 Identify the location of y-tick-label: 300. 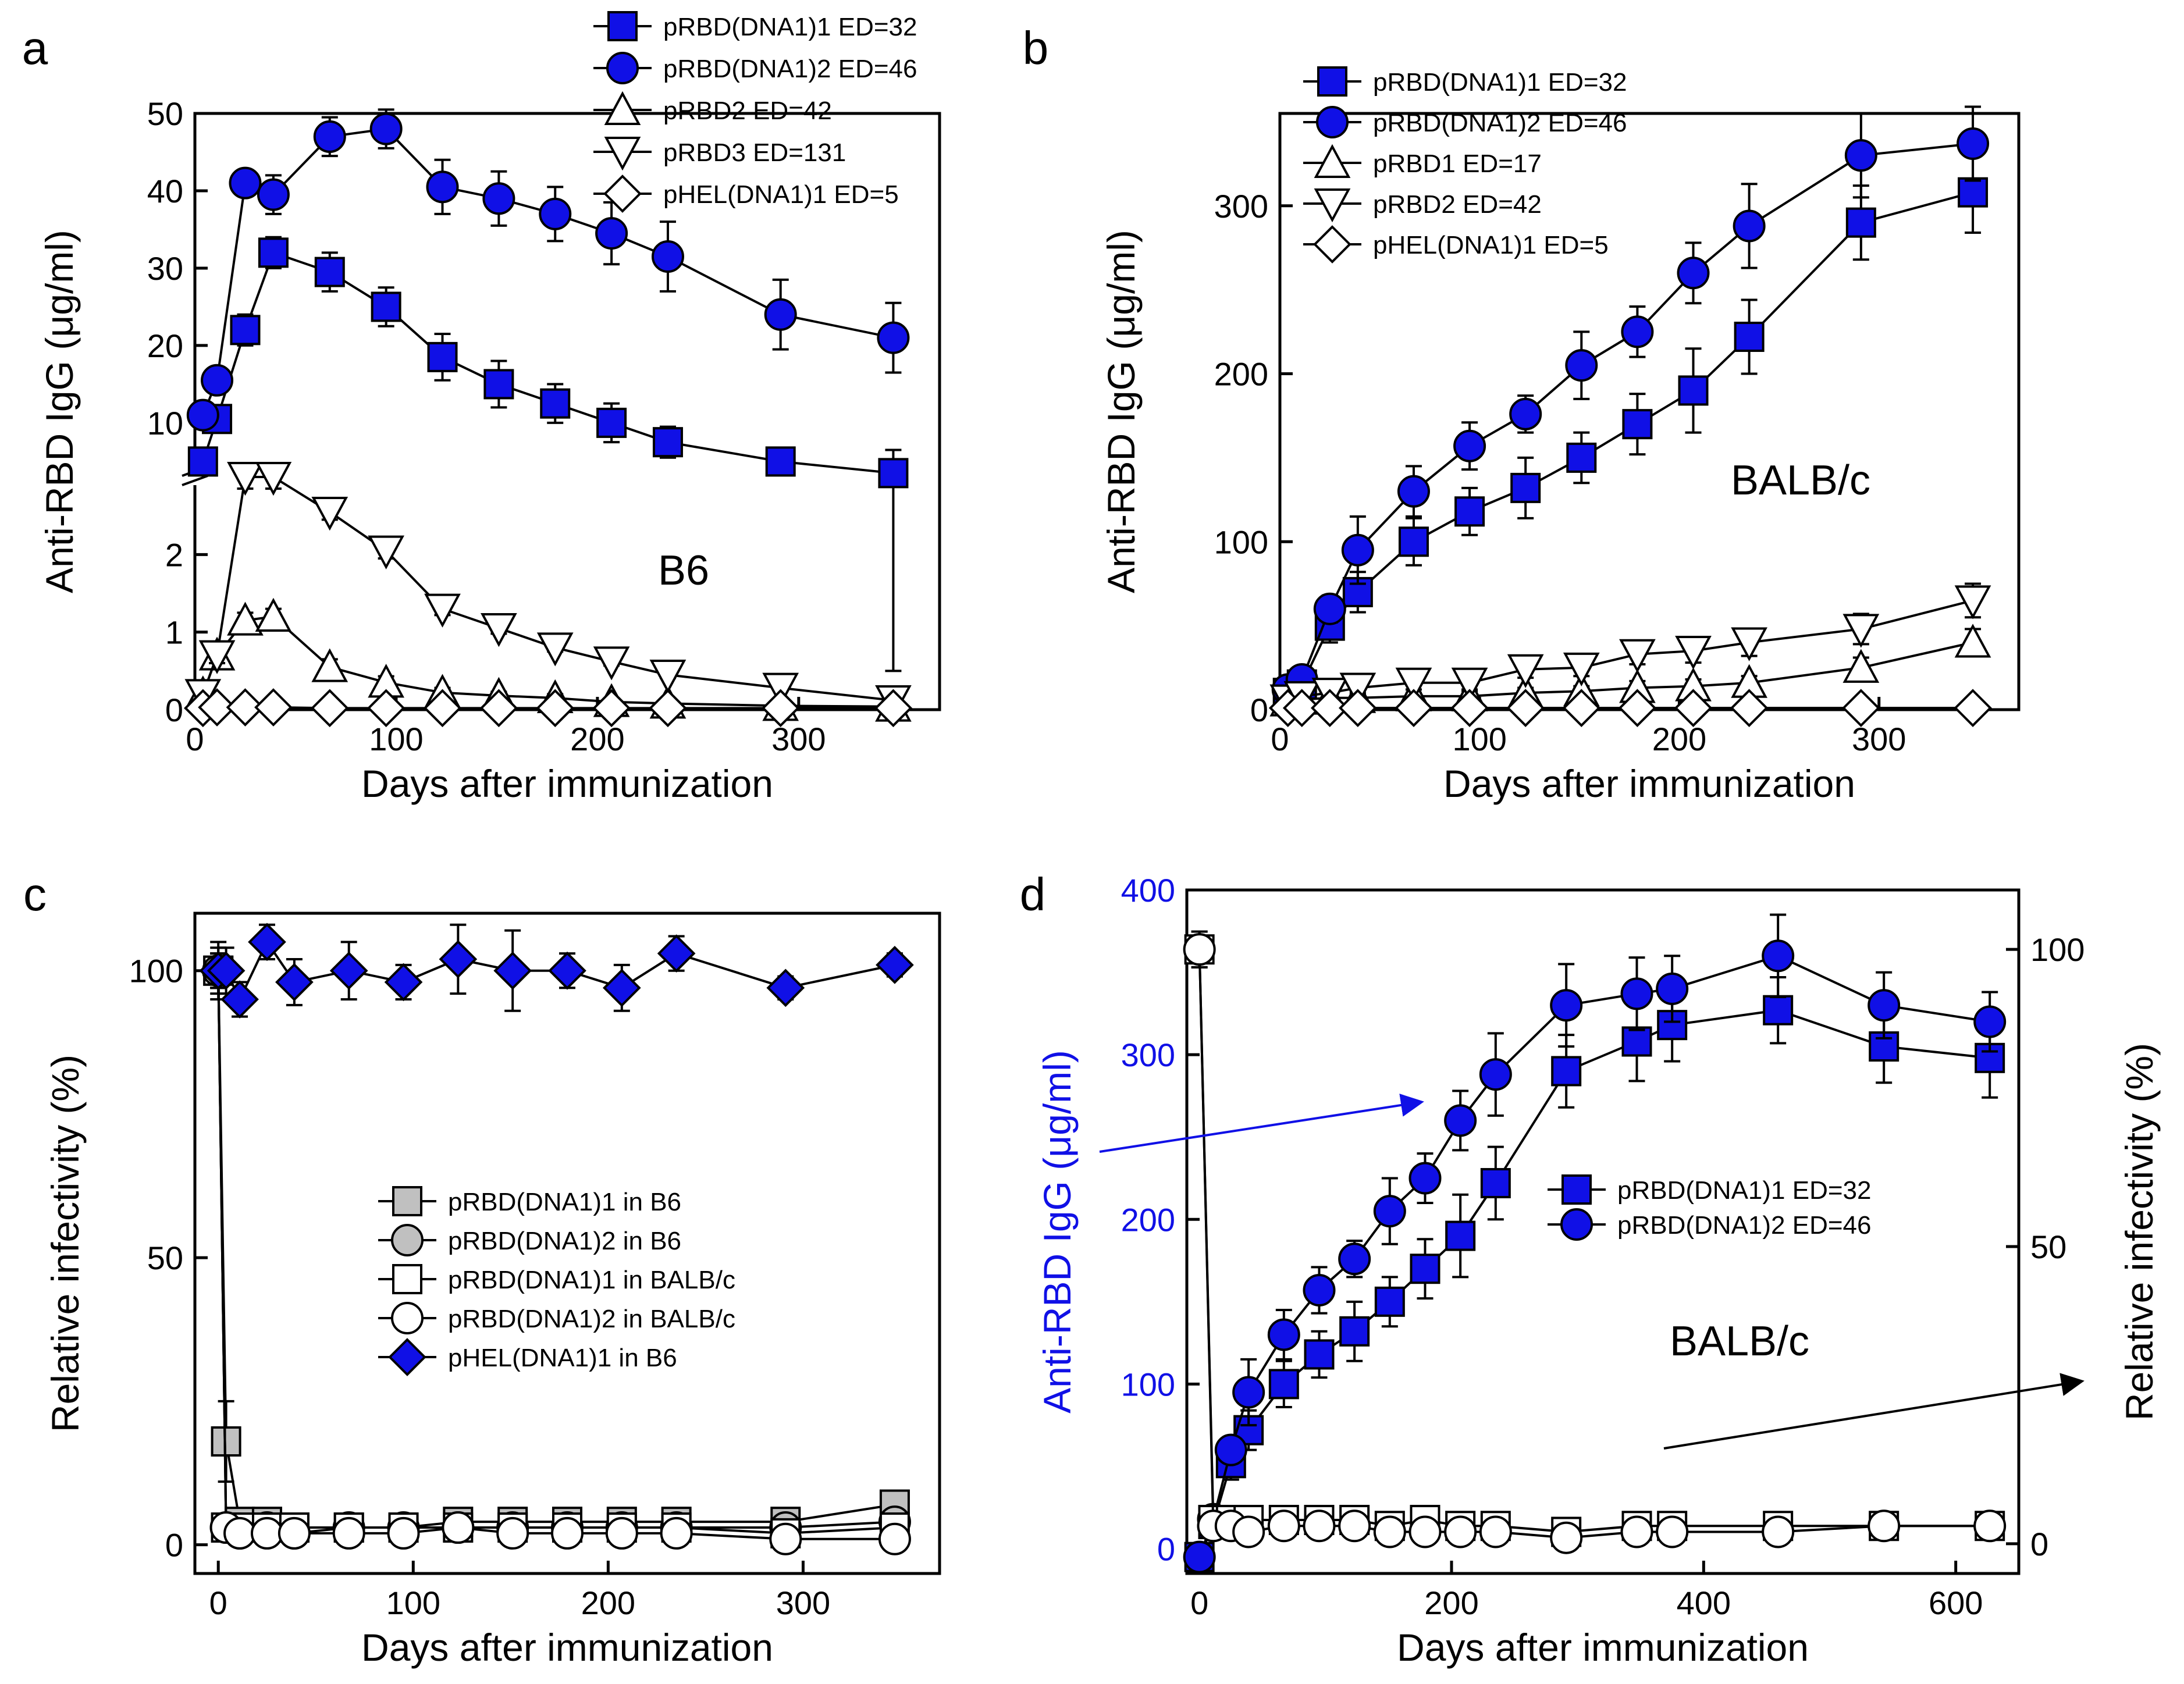
(1241, 206).